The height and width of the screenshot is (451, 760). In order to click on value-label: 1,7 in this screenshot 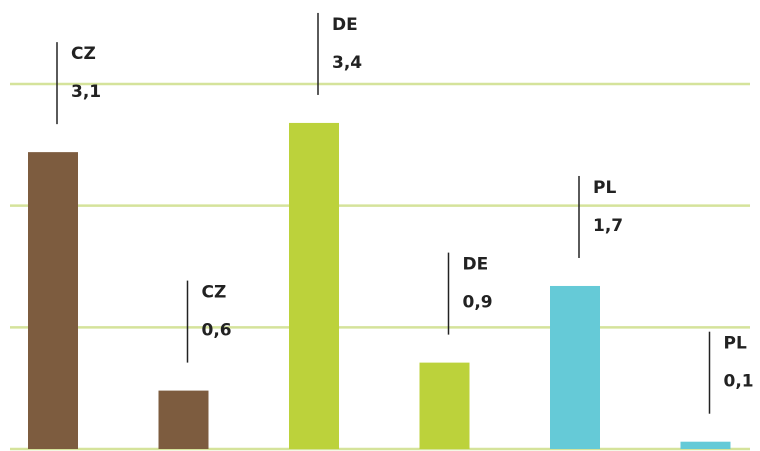, I will do `click(608, 226)`.